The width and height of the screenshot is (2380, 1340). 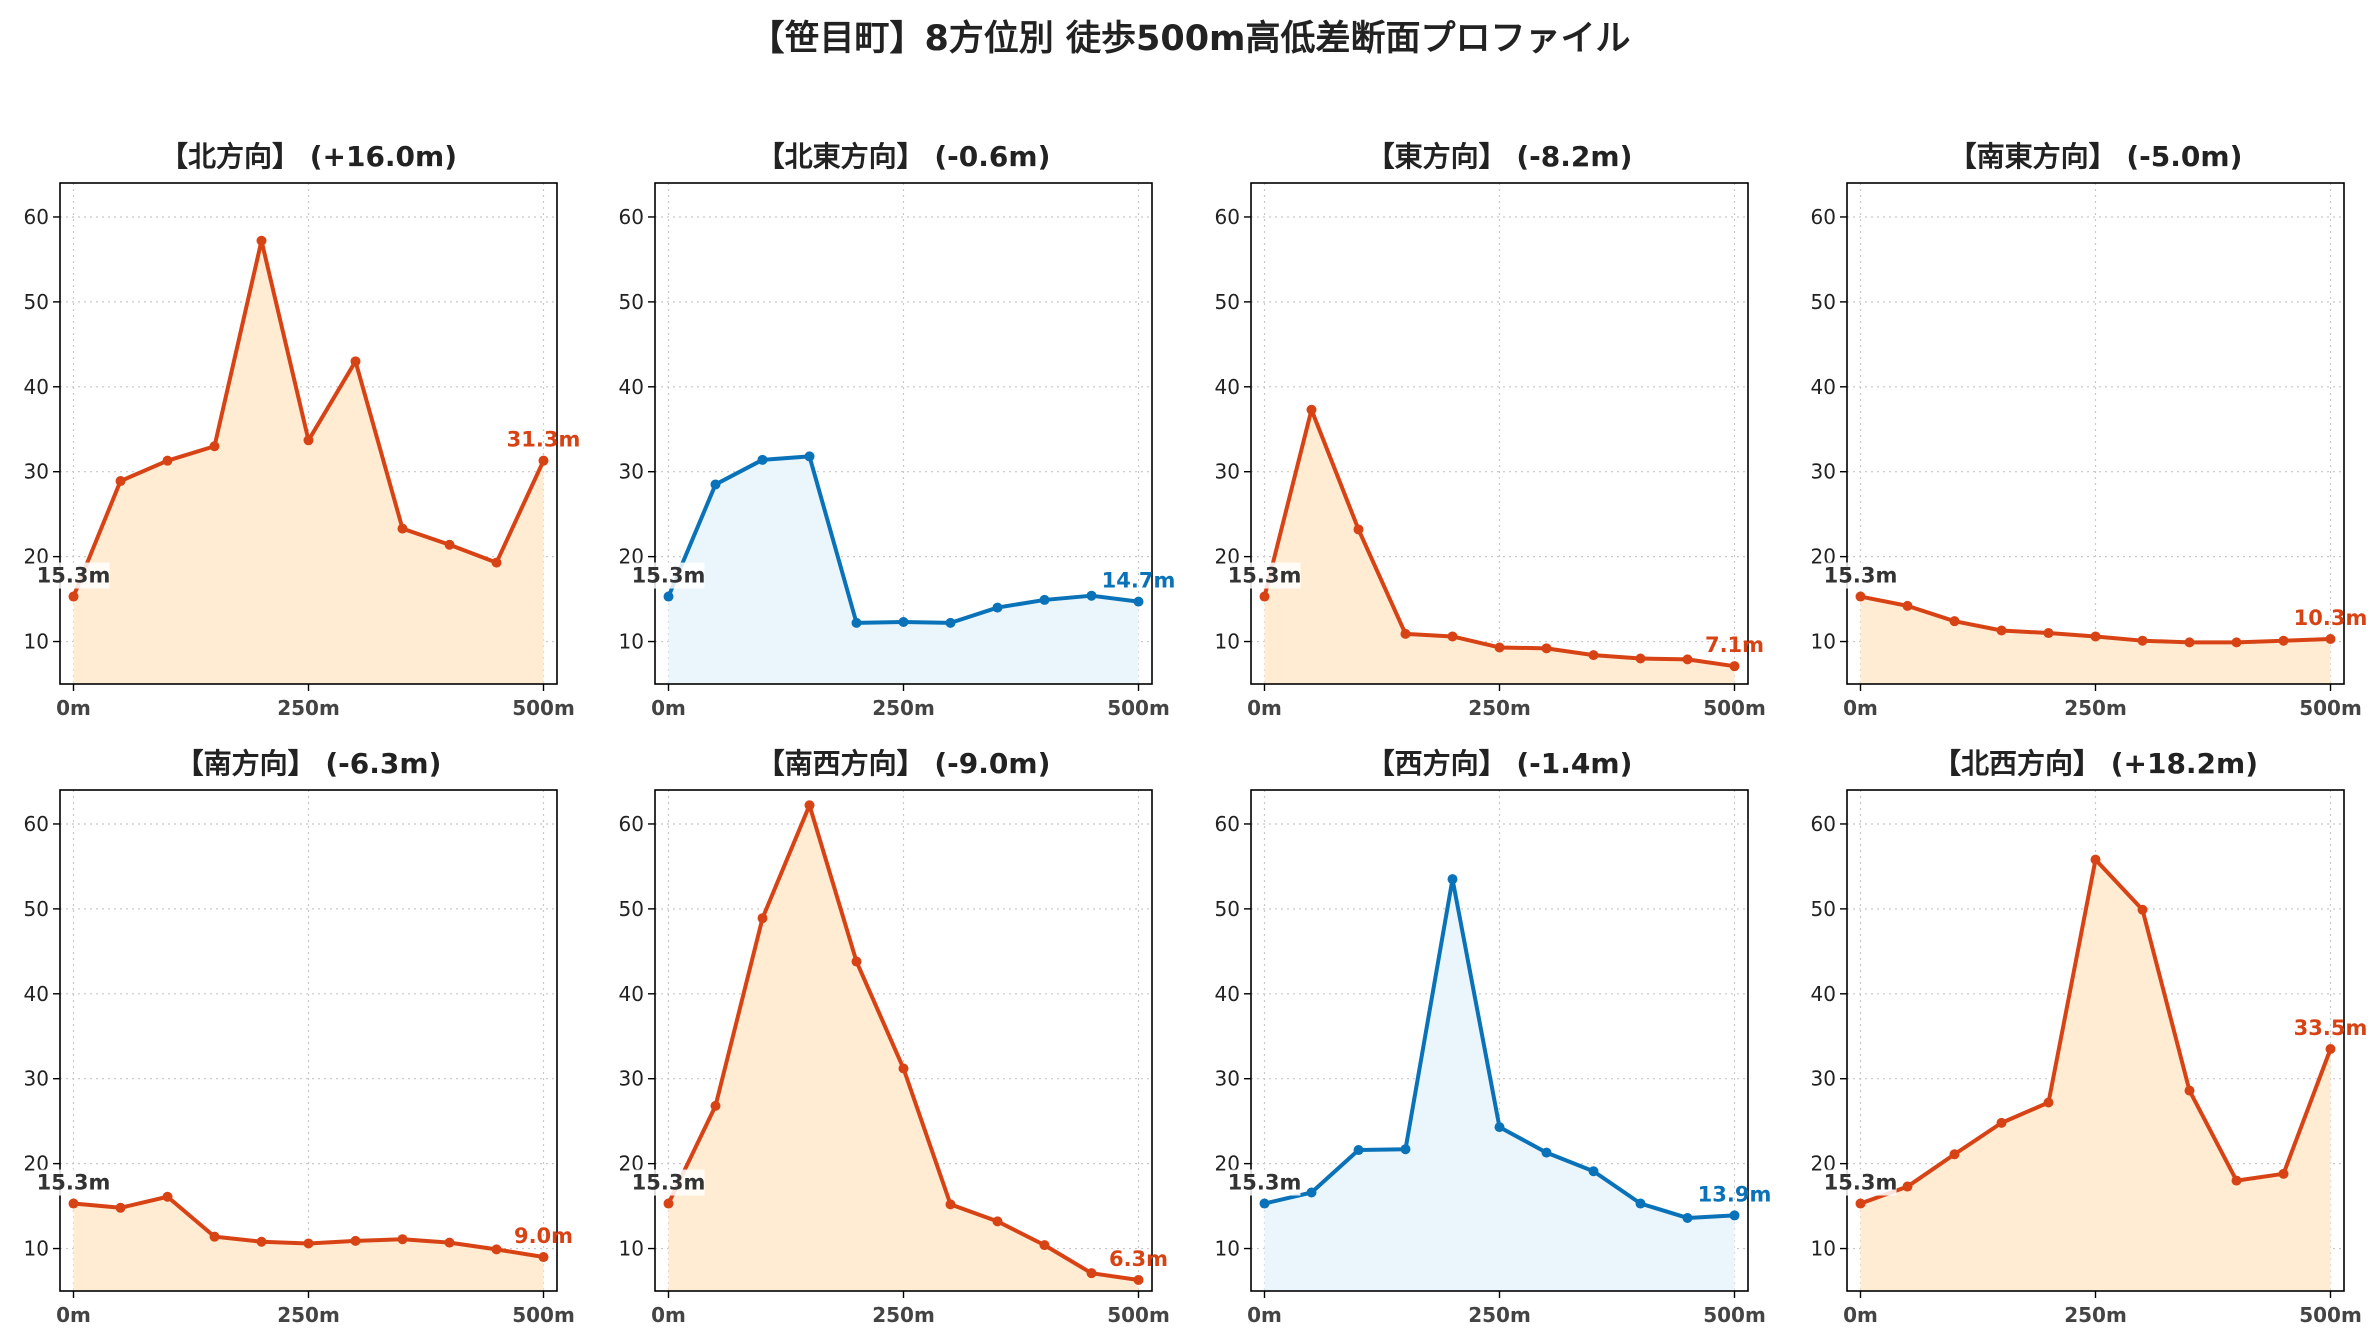 I want to click on end-elevation-label: 9.0m, so click(x=543, y=1236).